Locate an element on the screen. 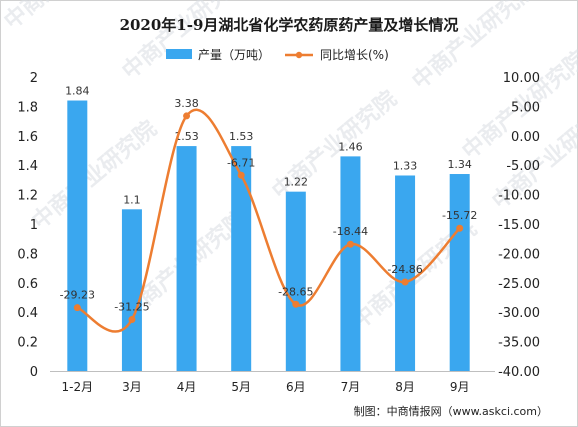 The width and height of the screenshot is (578, 427). x-tick-label: 7月 is located at coordinates (351, 387).